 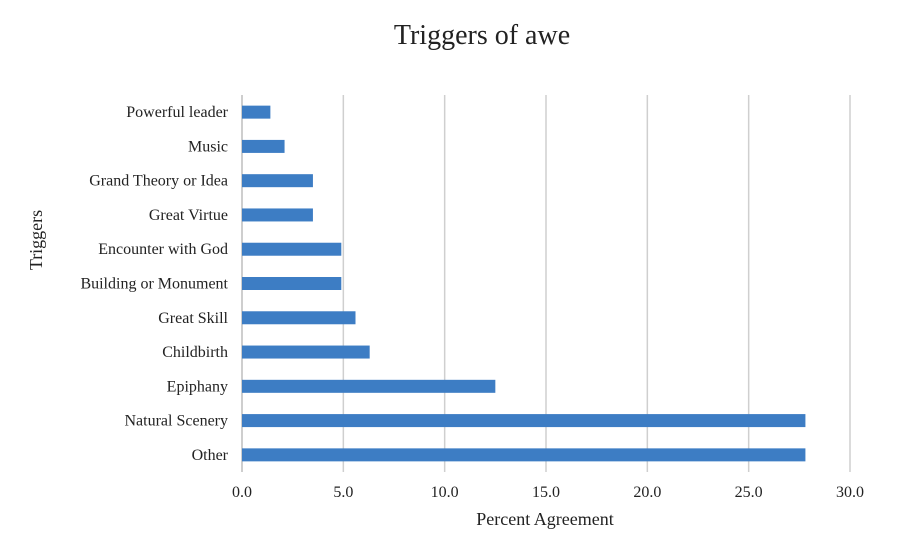 I want to click on y-tick-label: Grand Theory or Idea, so click(x=158, y=181).